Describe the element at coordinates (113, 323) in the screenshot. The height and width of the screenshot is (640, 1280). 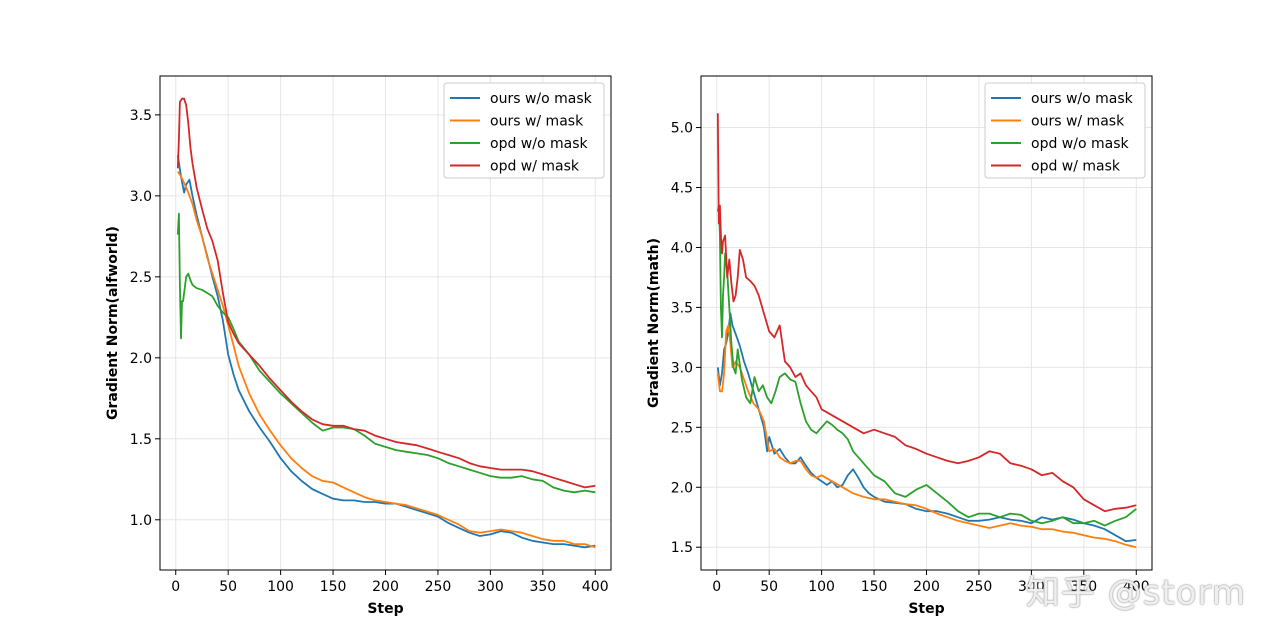
I see `y-axis-label: Gradient Norm(alfworld)` at that location.